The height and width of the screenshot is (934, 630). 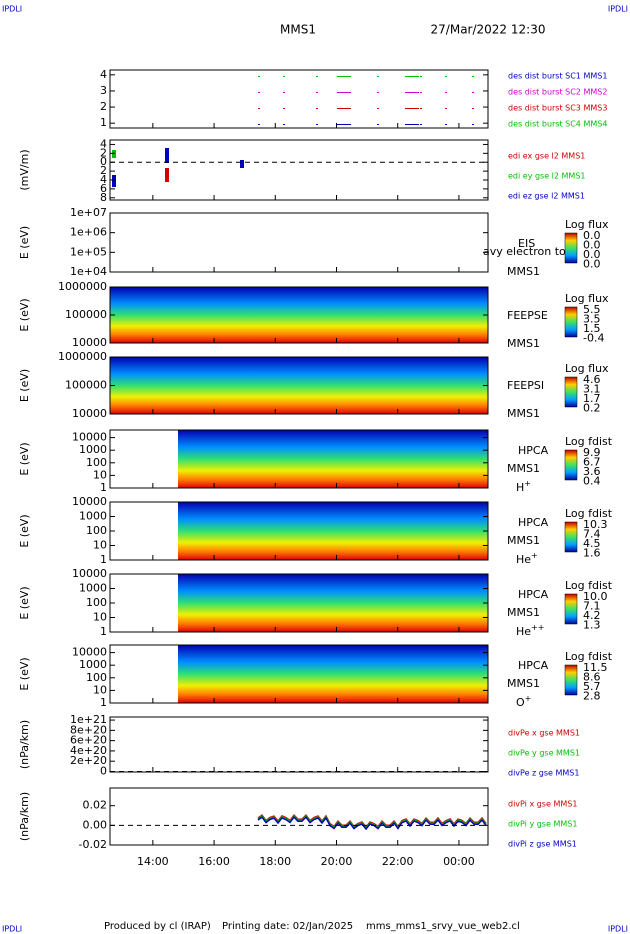 I want to click on colorbar-tick-label: 0.2, so click(x=592, y=408).